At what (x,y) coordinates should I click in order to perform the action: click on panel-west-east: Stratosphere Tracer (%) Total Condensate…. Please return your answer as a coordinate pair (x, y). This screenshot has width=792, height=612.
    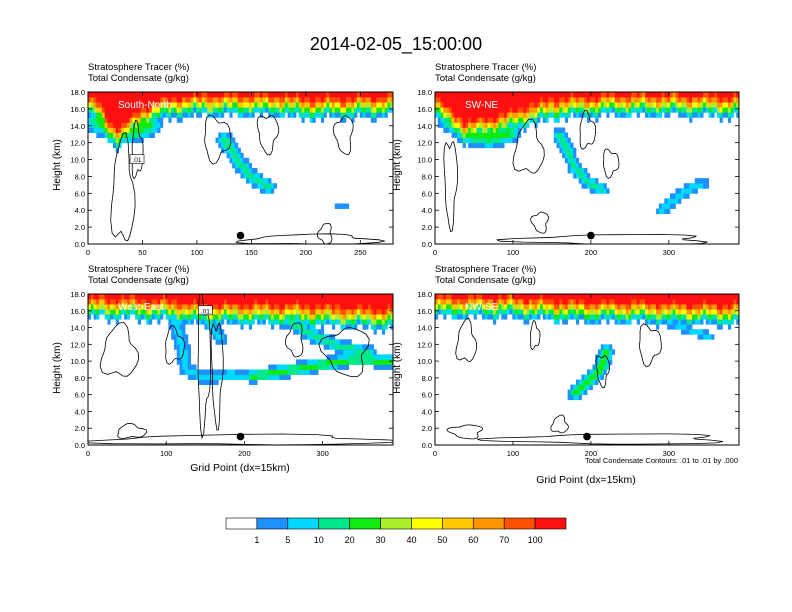
    Looking at the image, I should click on (223, 369).